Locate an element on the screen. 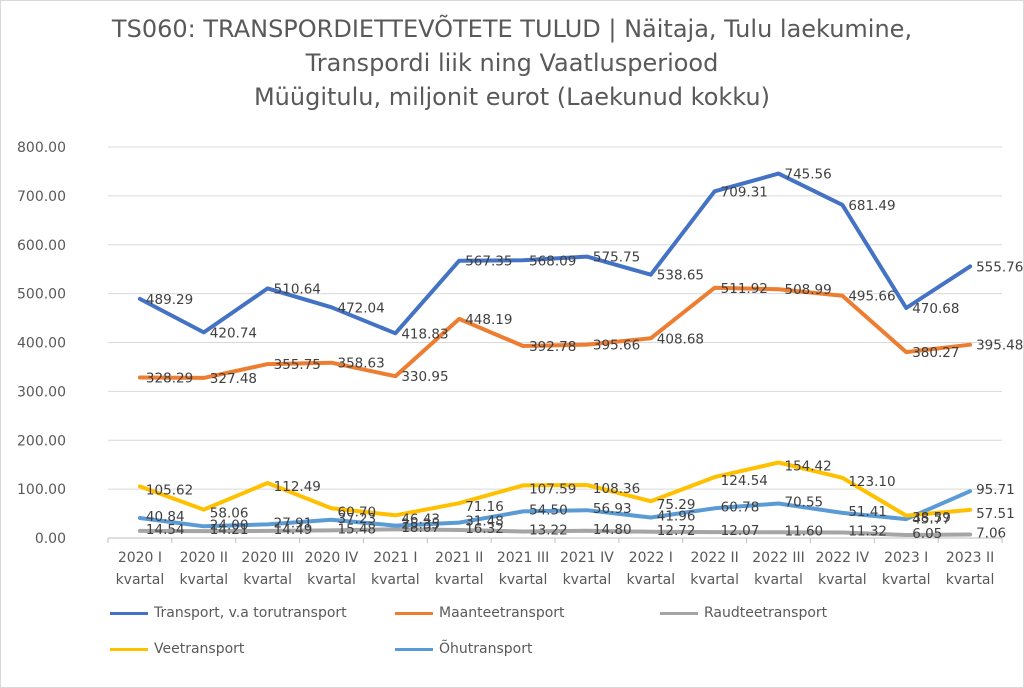 The width and height of the screenshot is (1024, 688). data-label: 395.66 is located at coordinates (616, 346).